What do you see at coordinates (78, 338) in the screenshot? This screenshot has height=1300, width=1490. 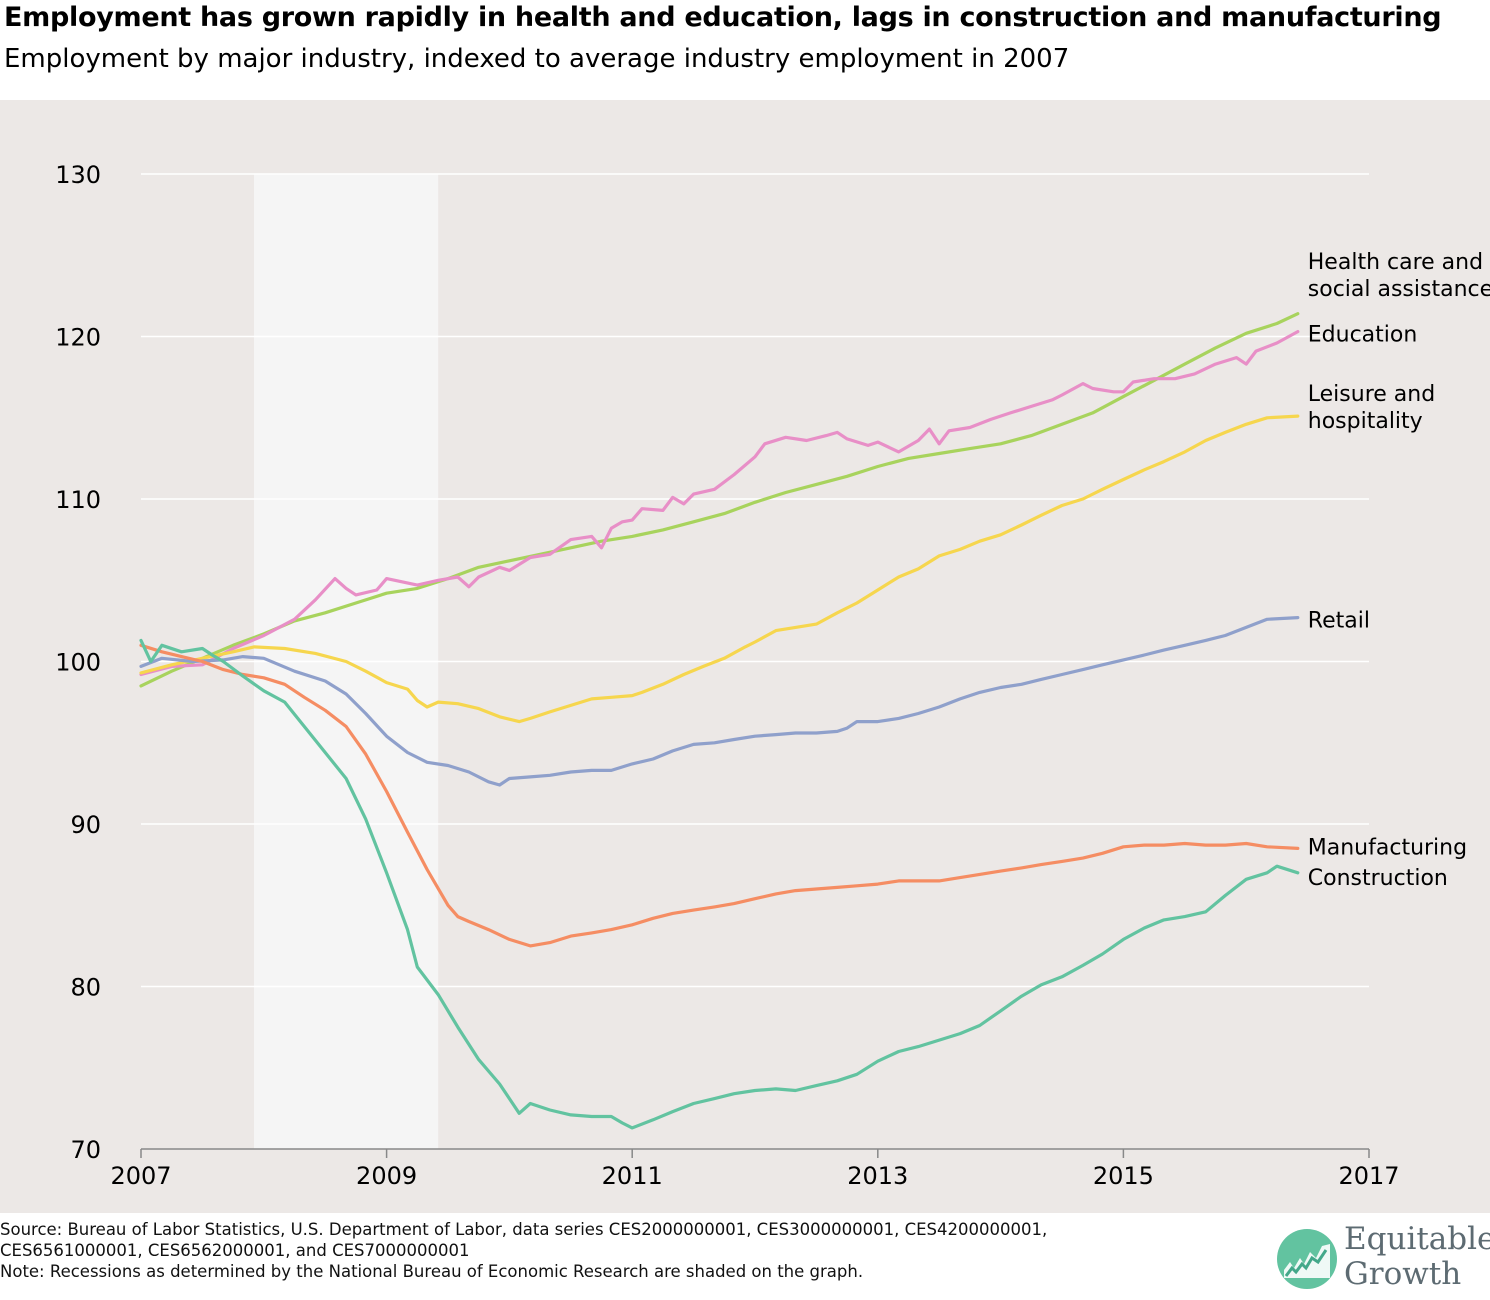 I see `y-tick-label-120: 120` at bounding box center [78, 338].